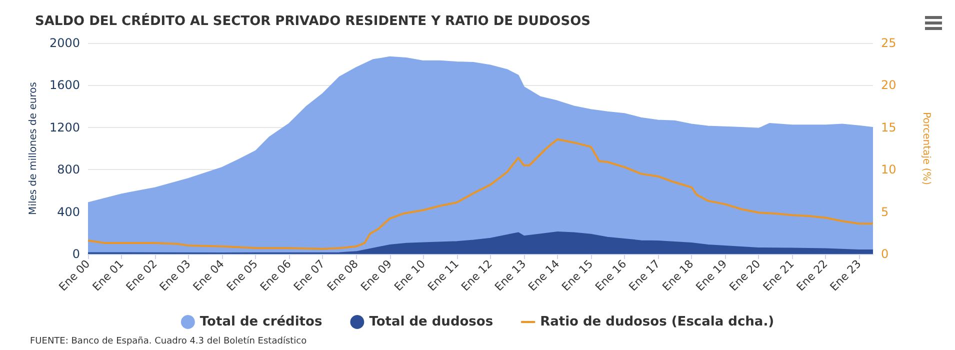  Describe the element at coordinates (276, 275) in the screenshot. I see `x-tick-label: Ene 06` at that location.